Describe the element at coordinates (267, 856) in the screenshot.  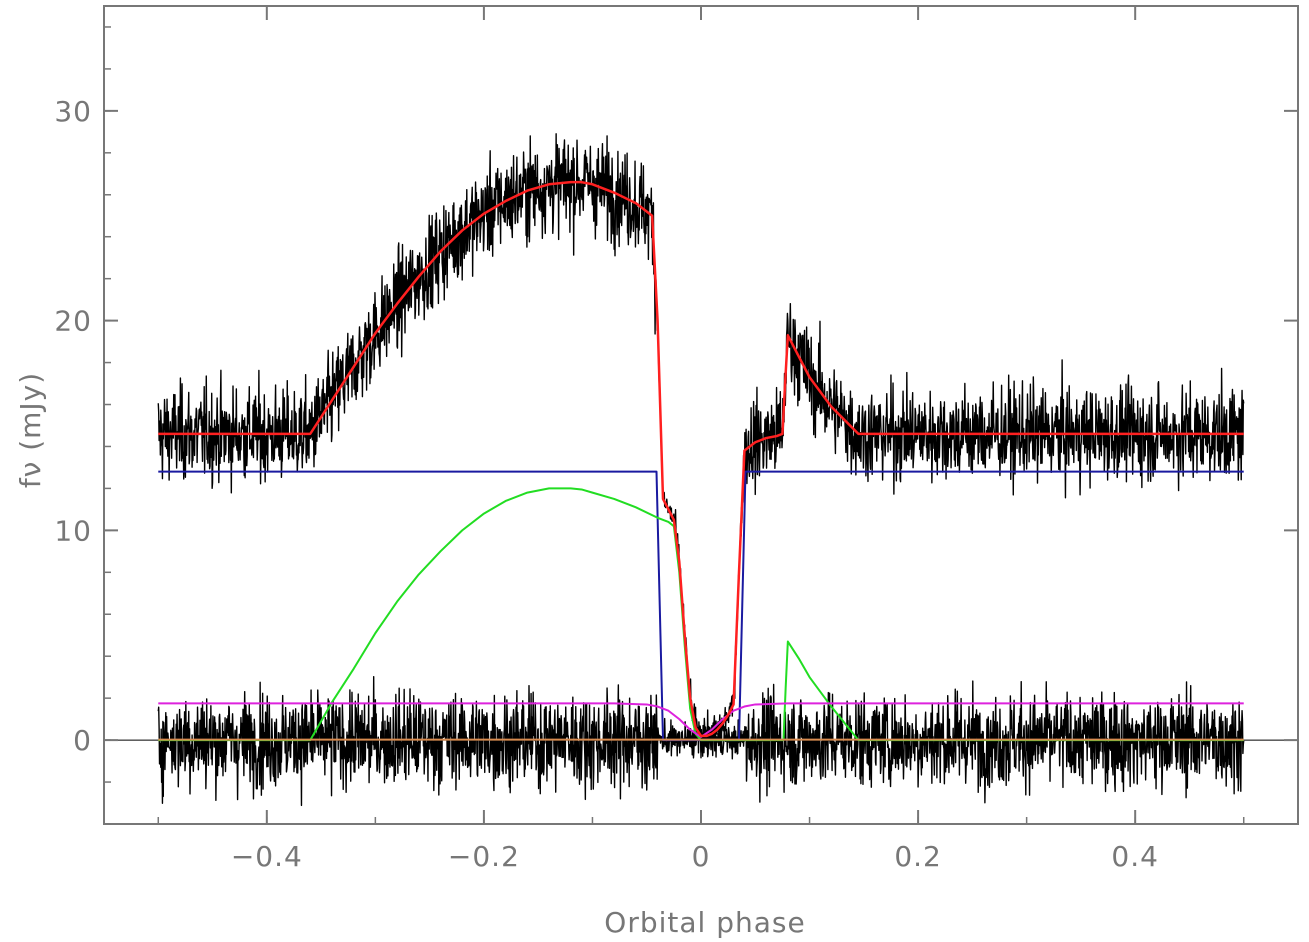
I see `x-tick-label: −0.4` at that location.